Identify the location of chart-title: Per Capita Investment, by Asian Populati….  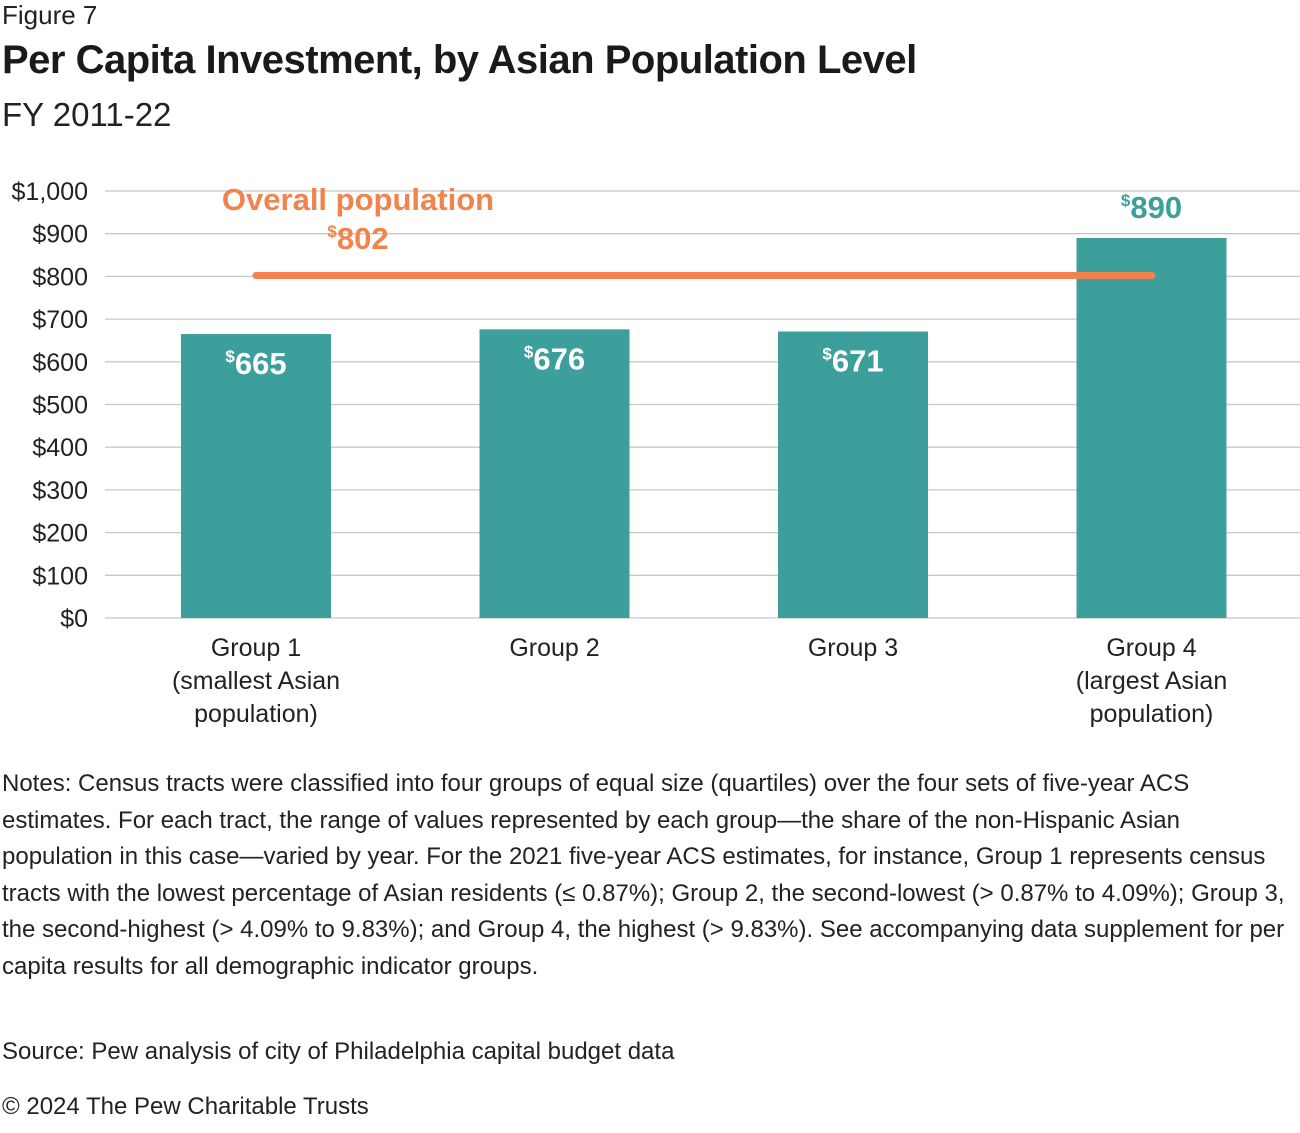
(459, 60).